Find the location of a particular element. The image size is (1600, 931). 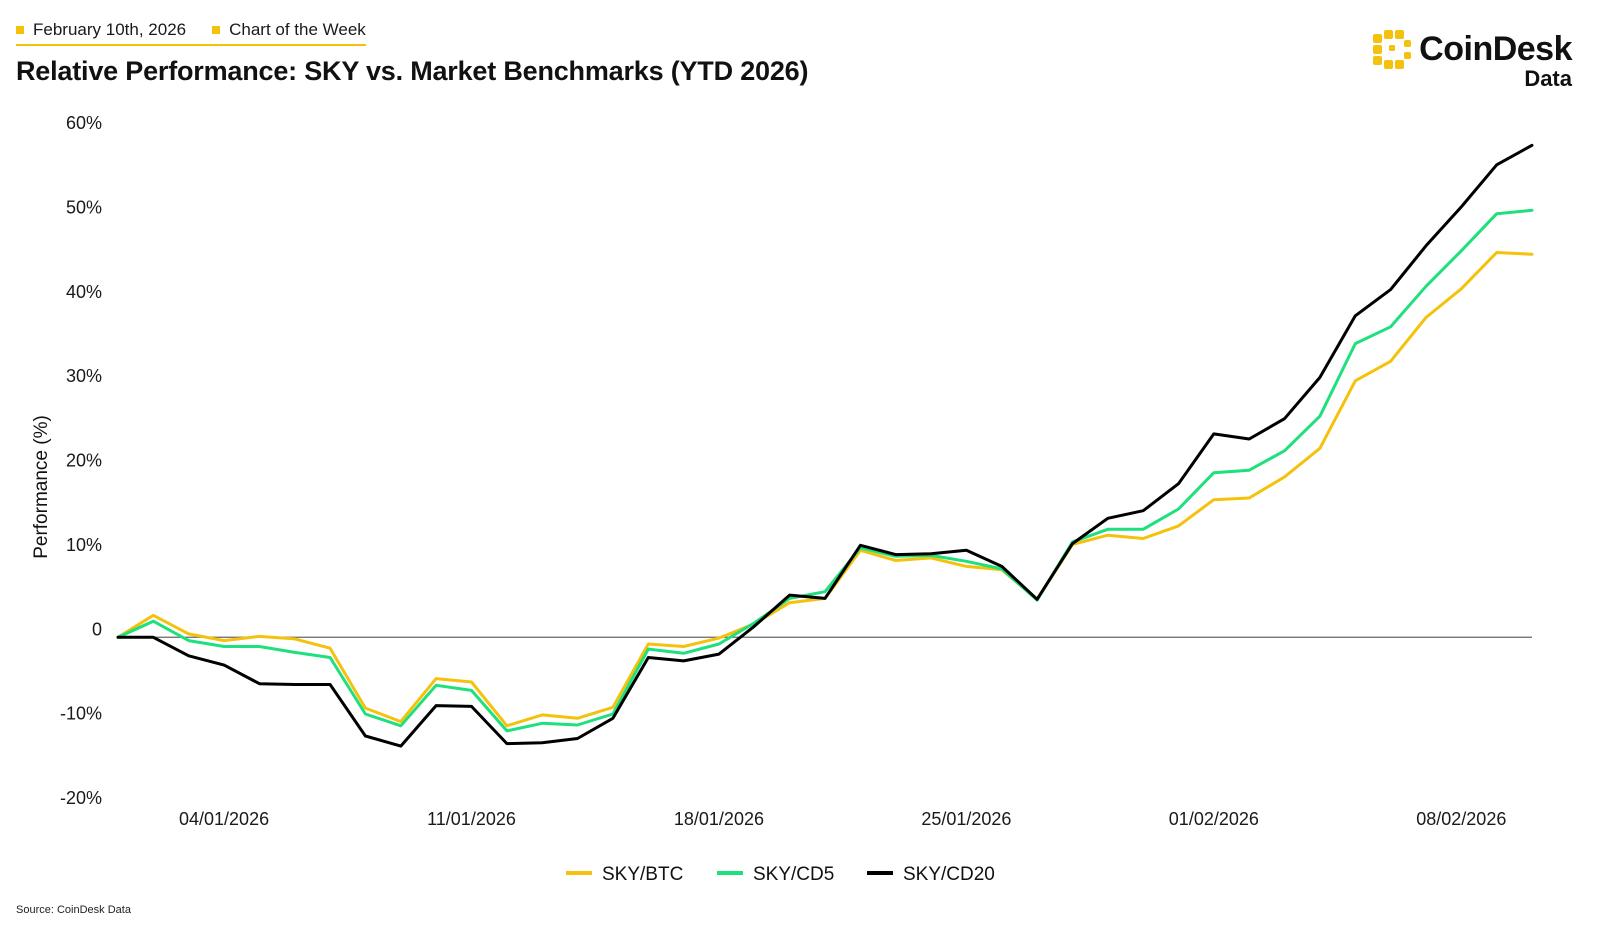

legend: SKY/BTC SKY/CD5 SKY/CD20 is located at coordinates (780, 874).